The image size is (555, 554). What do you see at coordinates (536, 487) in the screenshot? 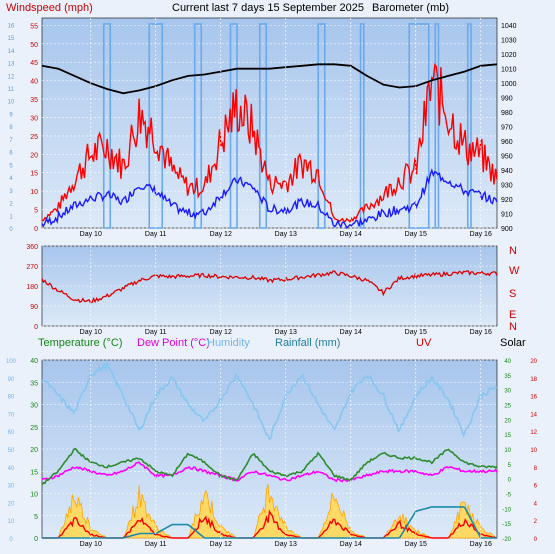
I see `uv-tick-label: 6` at bounding box center [536, 487].